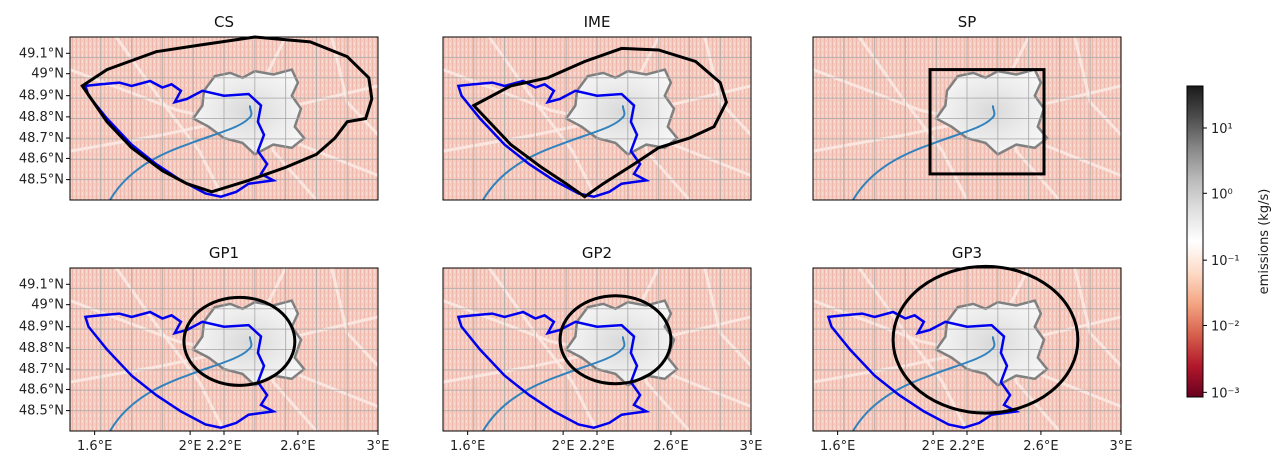 This screenshot has height=455, width=1279. What do you see at coordinates (1225, 393) in the screenshot?
I see `colorbar-tick-label: 10⁻³` at bounding box center [1225, 393].